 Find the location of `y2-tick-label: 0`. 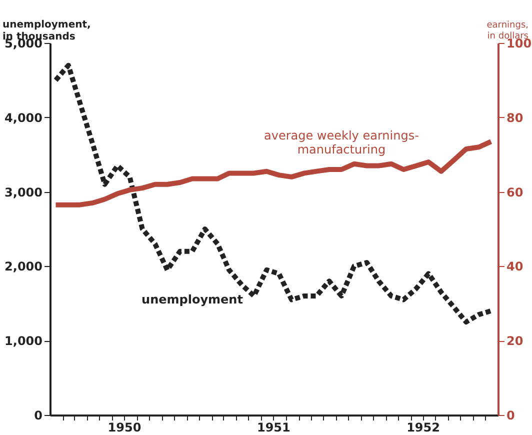

y2-tick-label: 0 is located at coordinates (510, 415).